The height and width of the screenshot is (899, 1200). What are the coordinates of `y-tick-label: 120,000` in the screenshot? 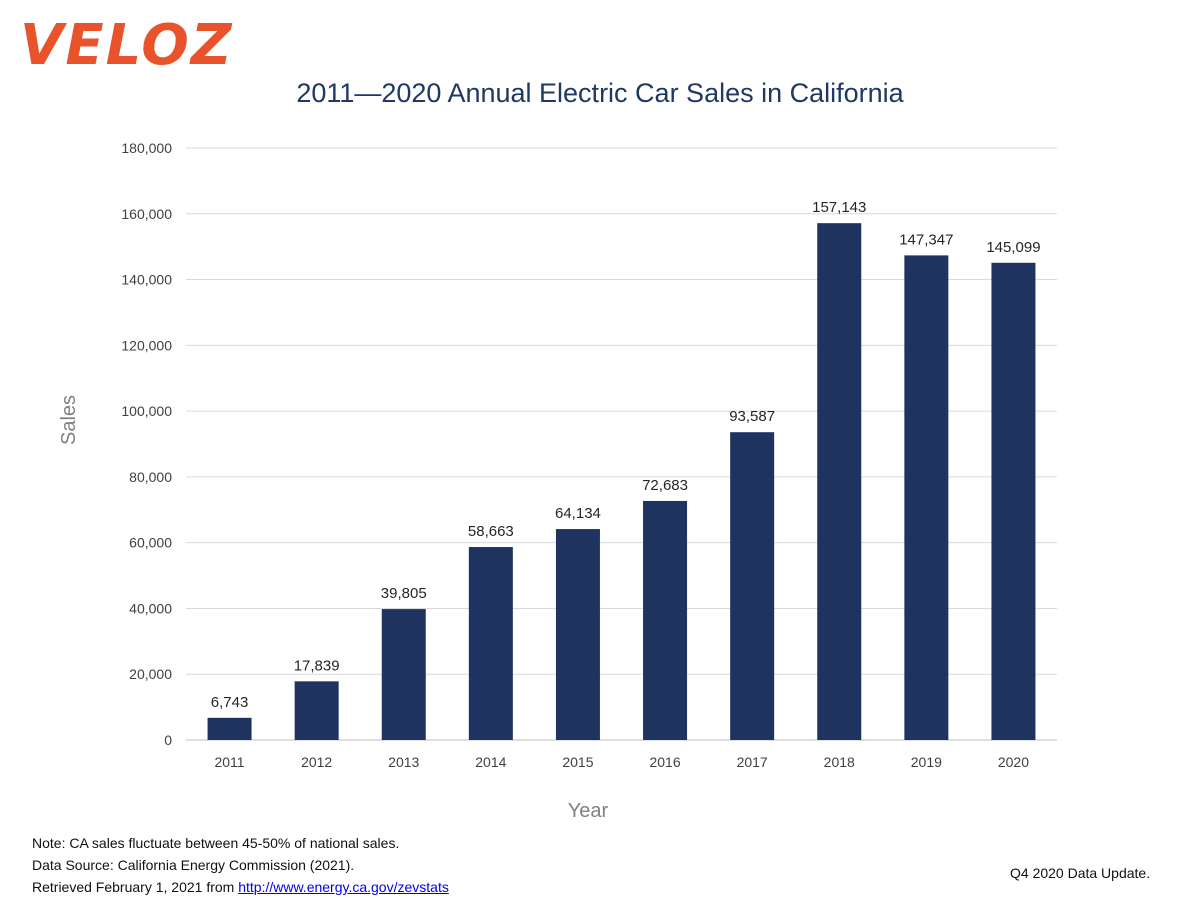 It's located at (146, 345).